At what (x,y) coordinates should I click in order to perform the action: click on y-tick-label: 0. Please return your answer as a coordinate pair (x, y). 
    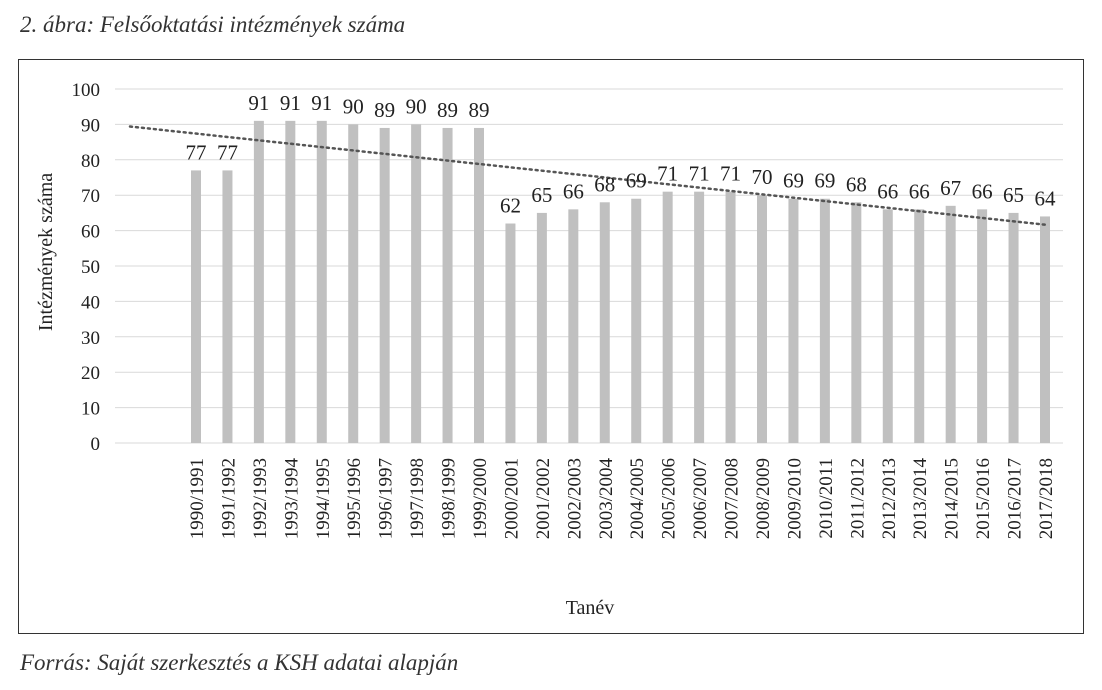
    Looking at the image, I should click on (96, 444).